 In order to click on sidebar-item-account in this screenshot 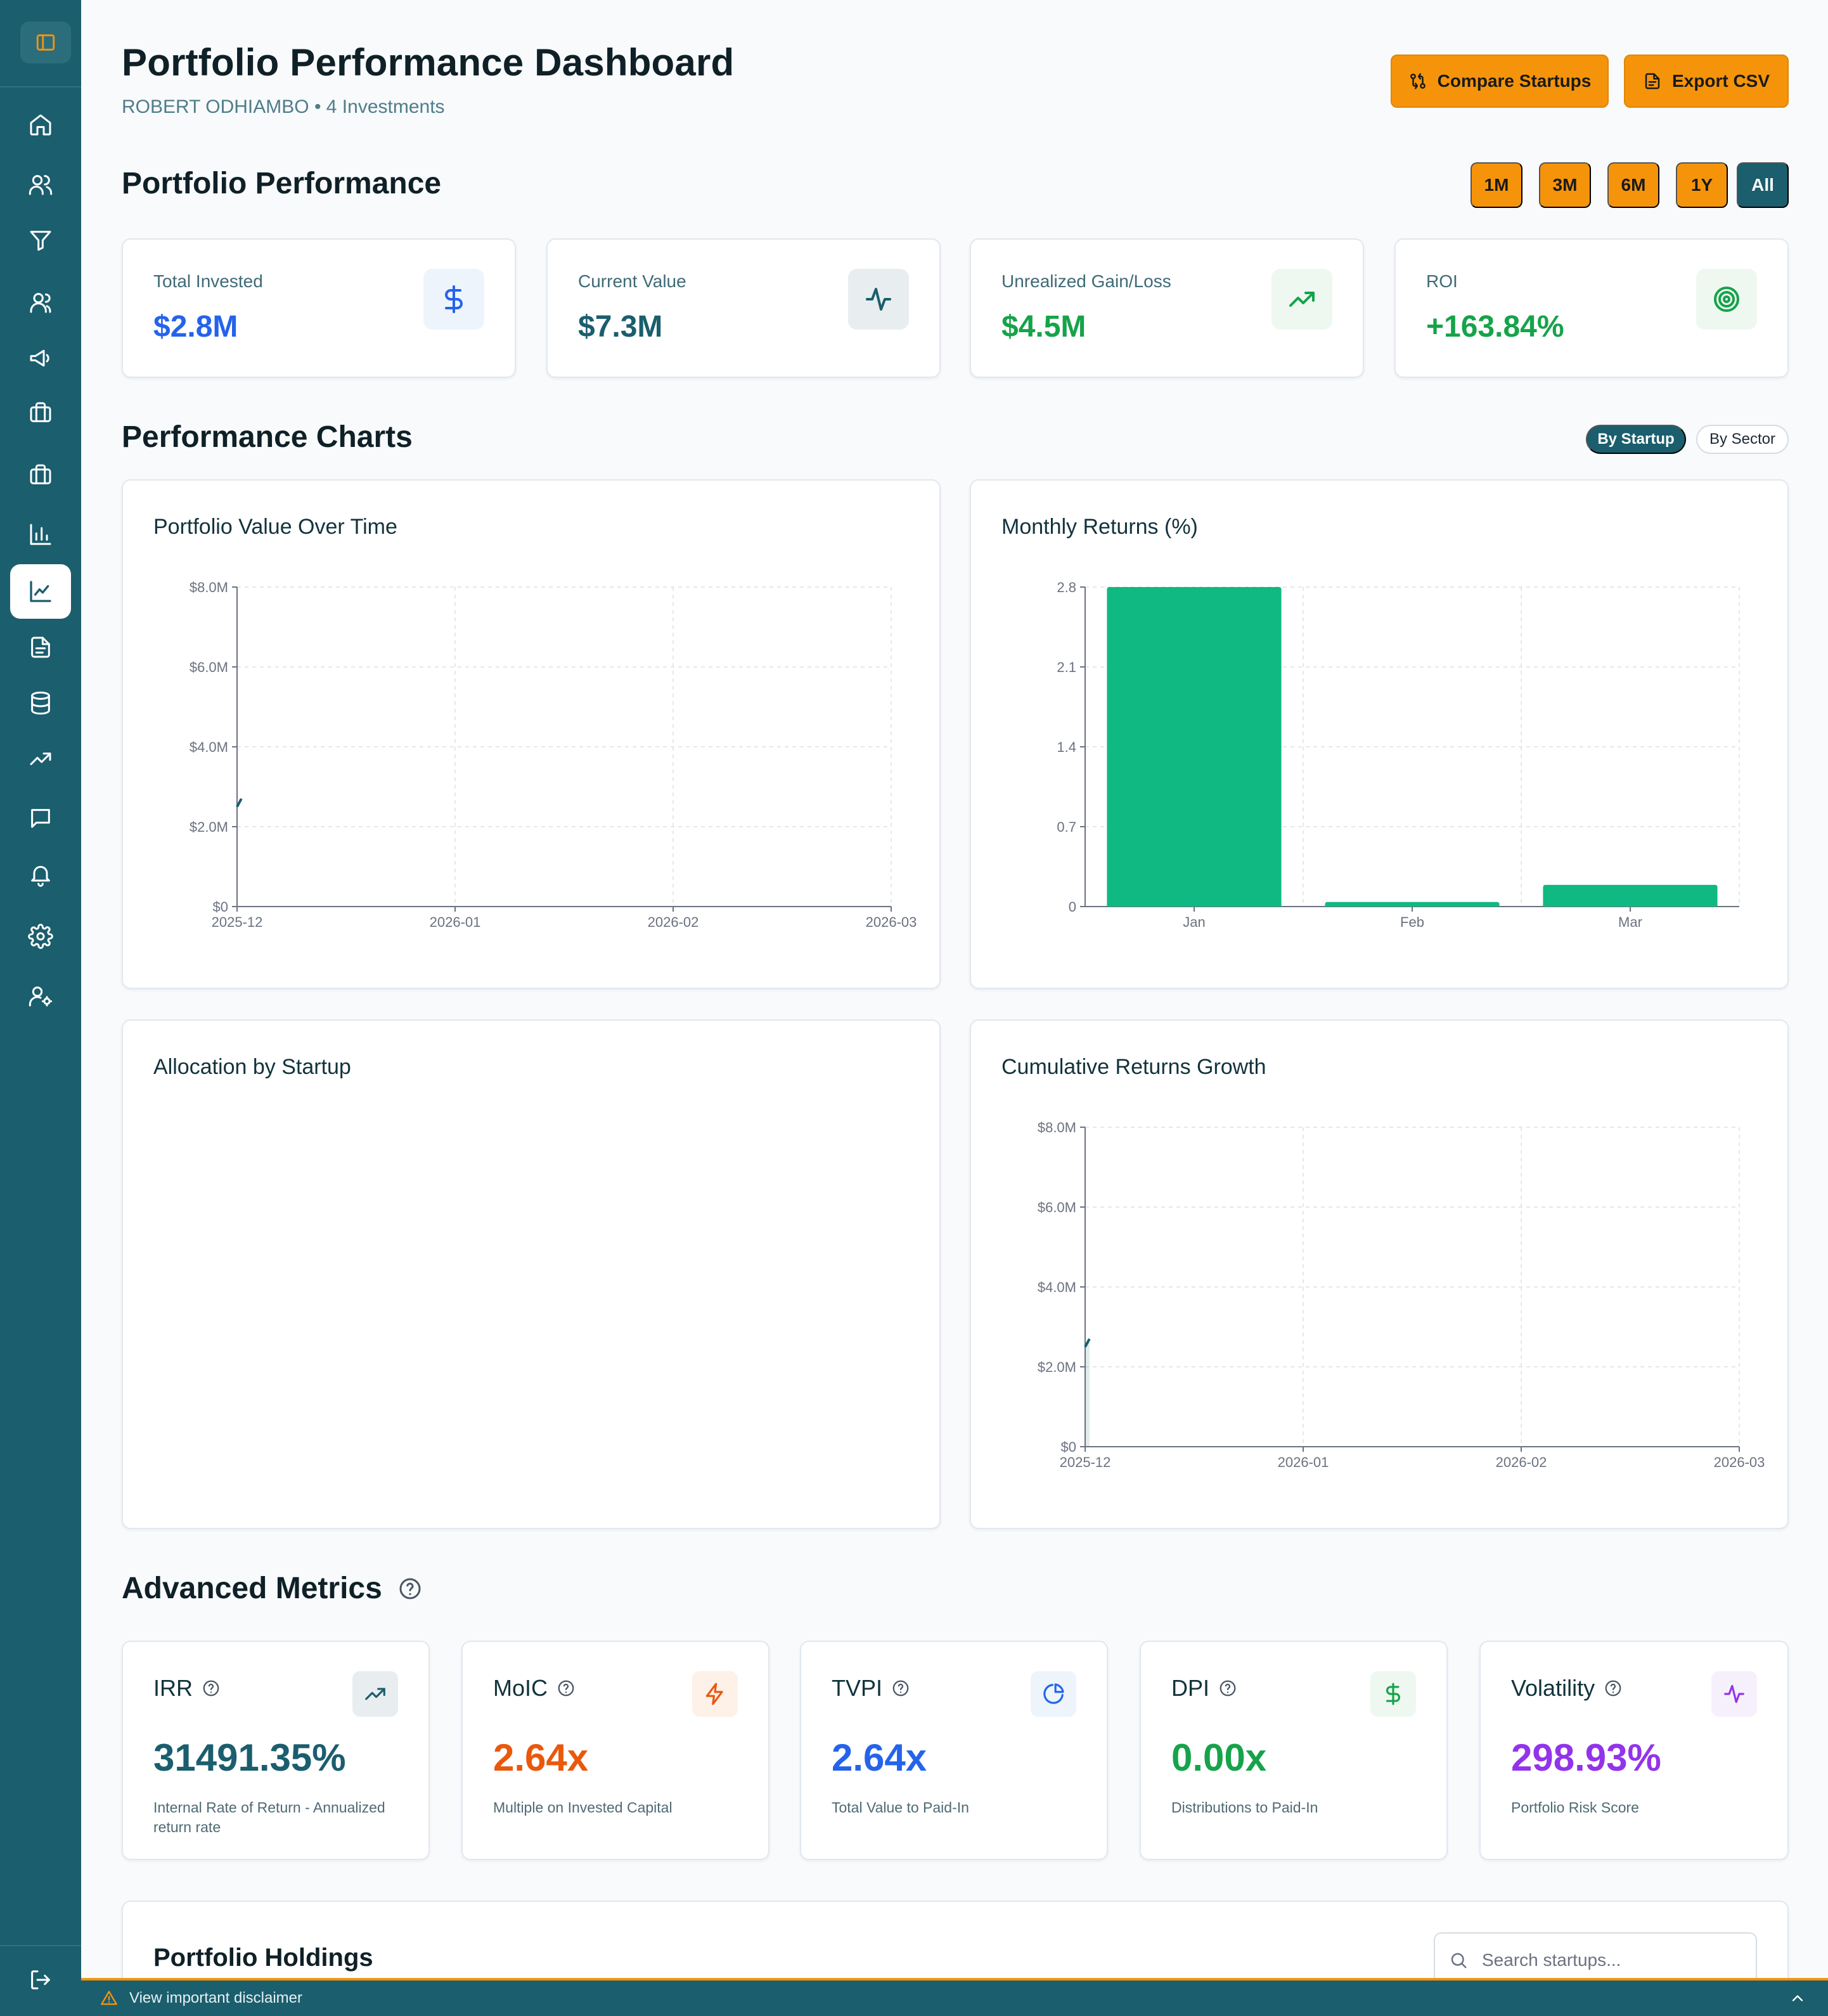, I will do `click(40, 996)`.